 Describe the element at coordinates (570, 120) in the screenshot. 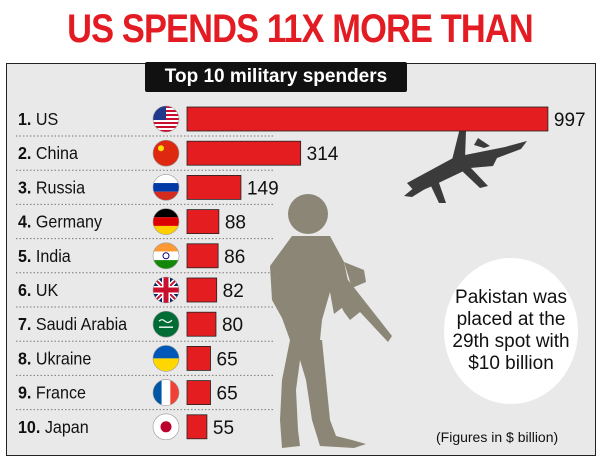

I see `value-label: 997` at that location.